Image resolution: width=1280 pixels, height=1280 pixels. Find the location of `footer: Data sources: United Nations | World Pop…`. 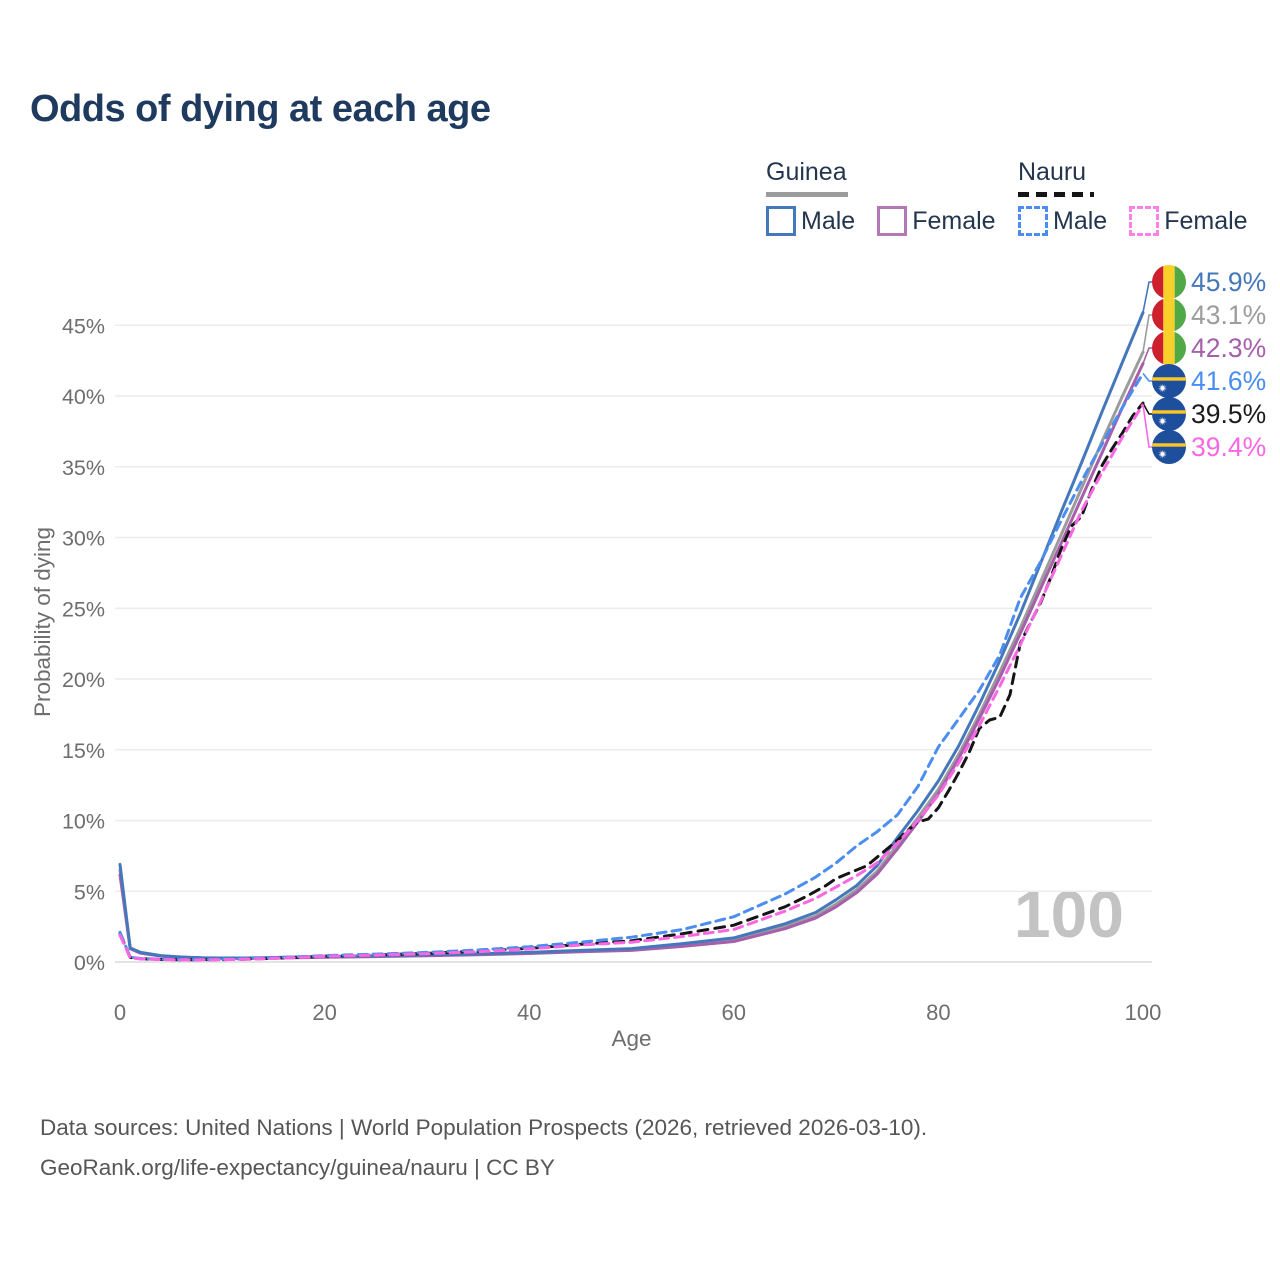

footer: Data sources: United Nations | World Pop… is located at coordinates (483, 1148).